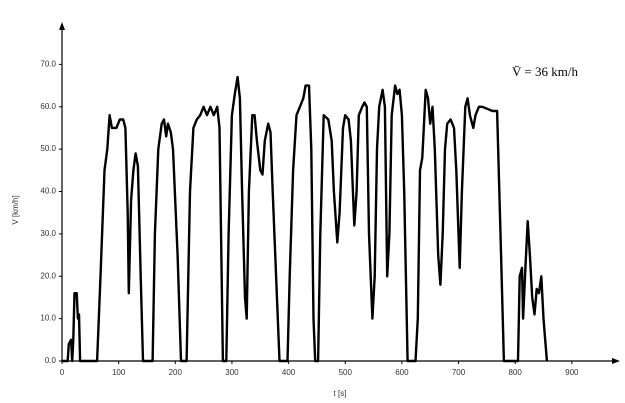 The width and height of the screenshot is (625, 403). What do you see at coordinates (545, 71) in the screenshot?
I see `annotation: V̄ = 36 km/h` at bounding box center [545, 71].